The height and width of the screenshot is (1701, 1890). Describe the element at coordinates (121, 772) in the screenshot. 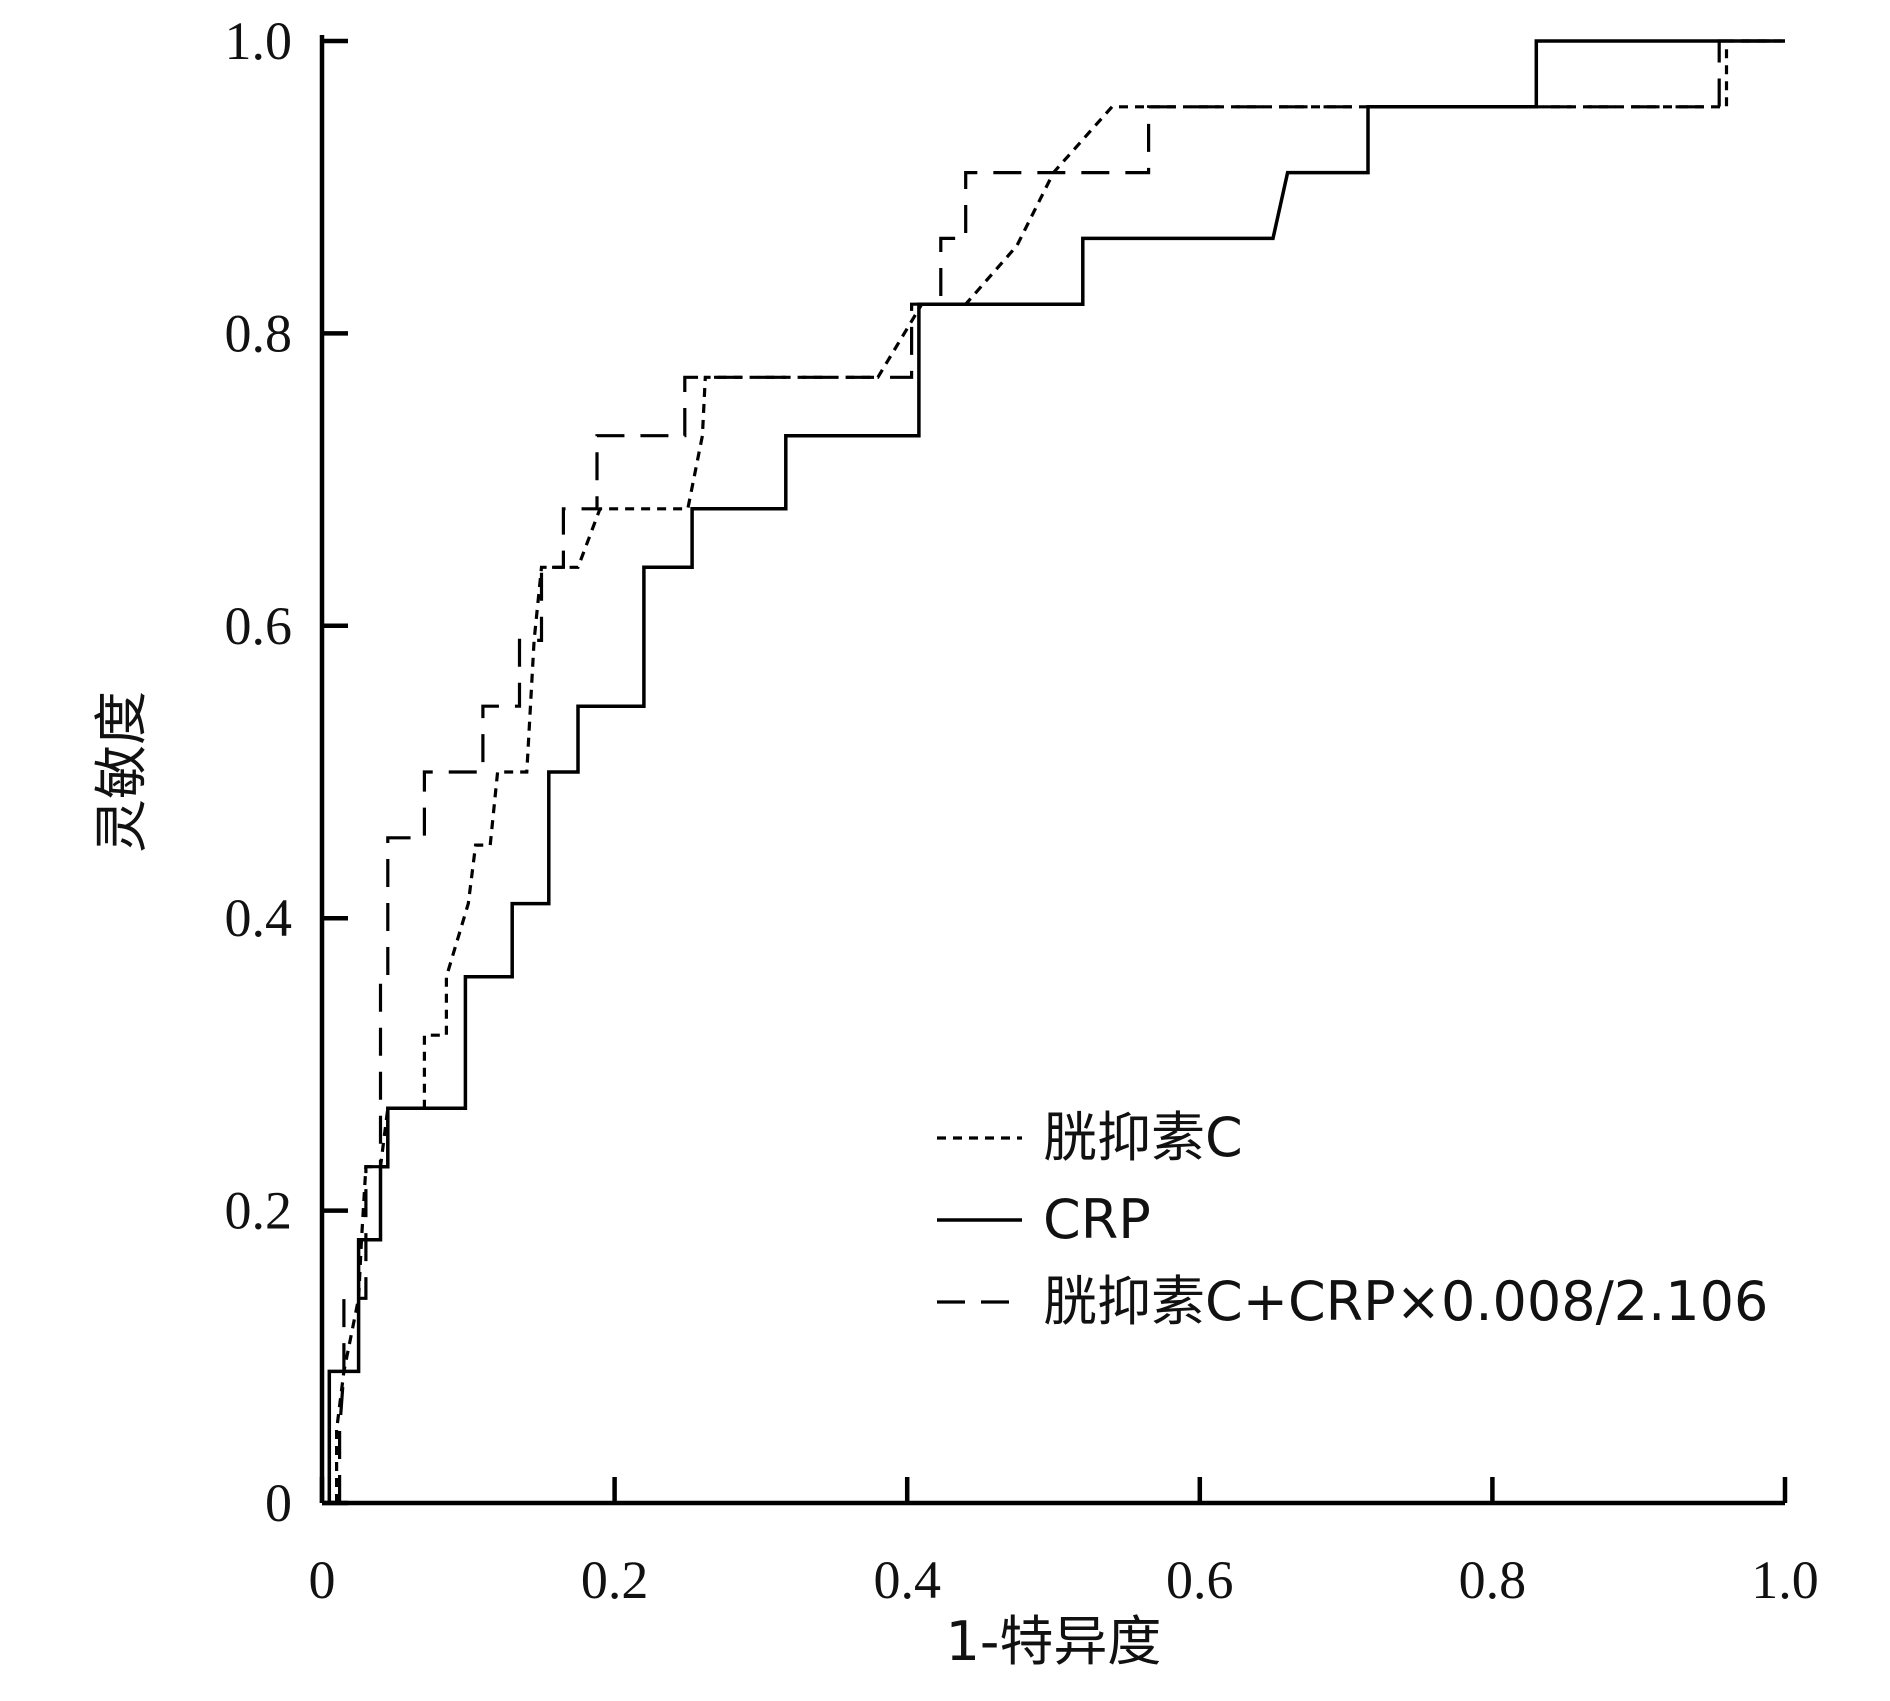

I see `y-axis-title: 灵敏度` at that location.